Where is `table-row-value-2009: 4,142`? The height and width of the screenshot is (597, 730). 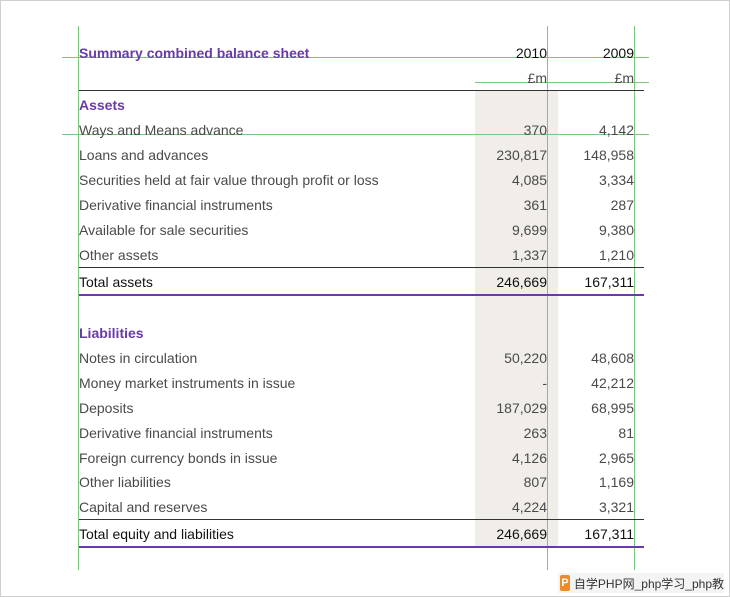
table-row-value-2009: 4,142 is located at coordinates (616, 130).